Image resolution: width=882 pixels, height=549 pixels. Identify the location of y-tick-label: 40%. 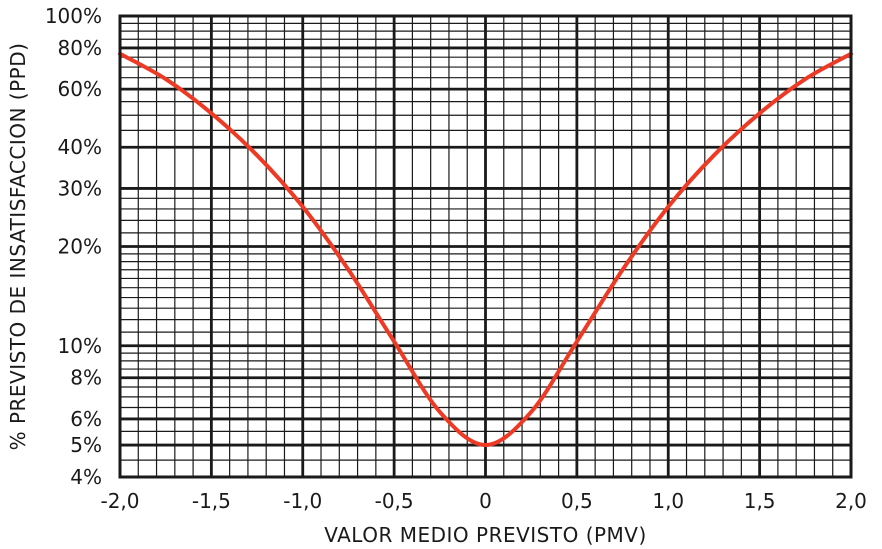
(80, 147).